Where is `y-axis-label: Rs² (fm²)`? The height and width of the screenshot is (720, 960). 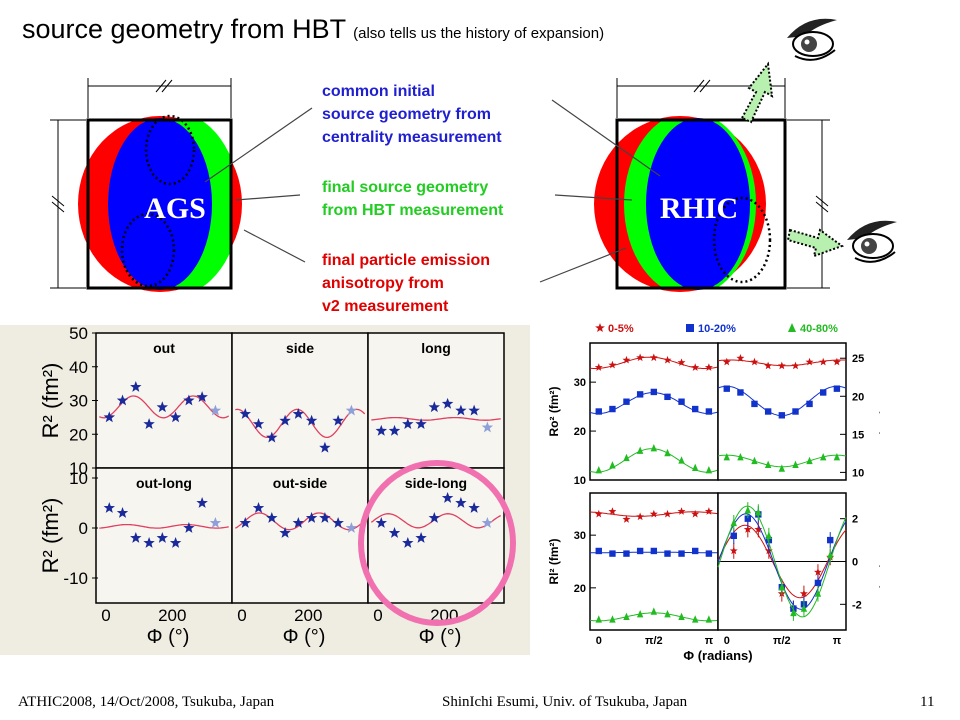
y-axis-label: Rs² (fm²) is located at coordinates (879, 411).